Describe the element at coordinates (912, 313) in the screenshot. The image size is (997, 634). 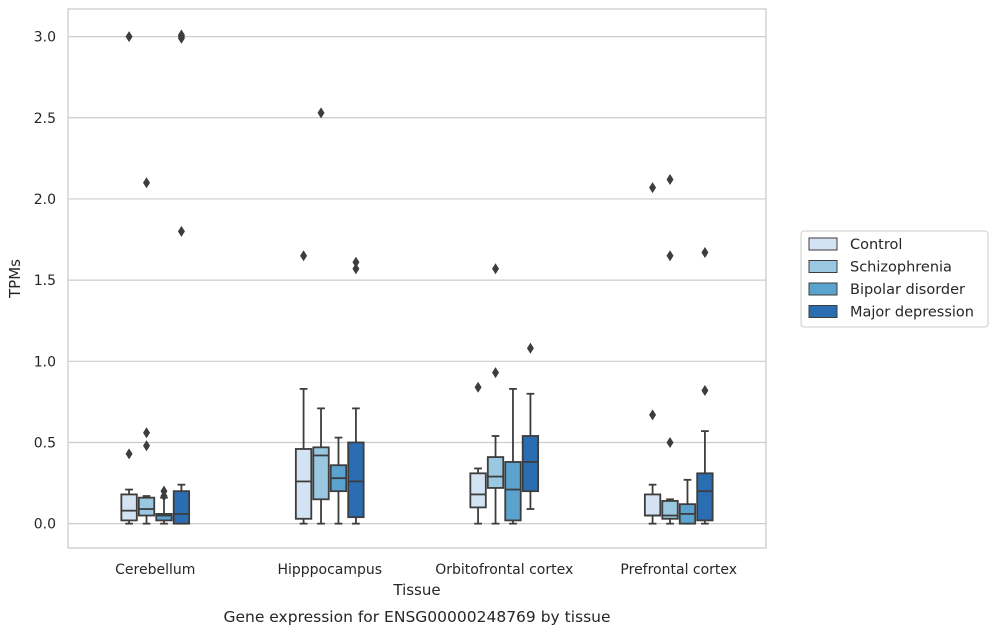
I see `legend-label: Major depression` at that location.